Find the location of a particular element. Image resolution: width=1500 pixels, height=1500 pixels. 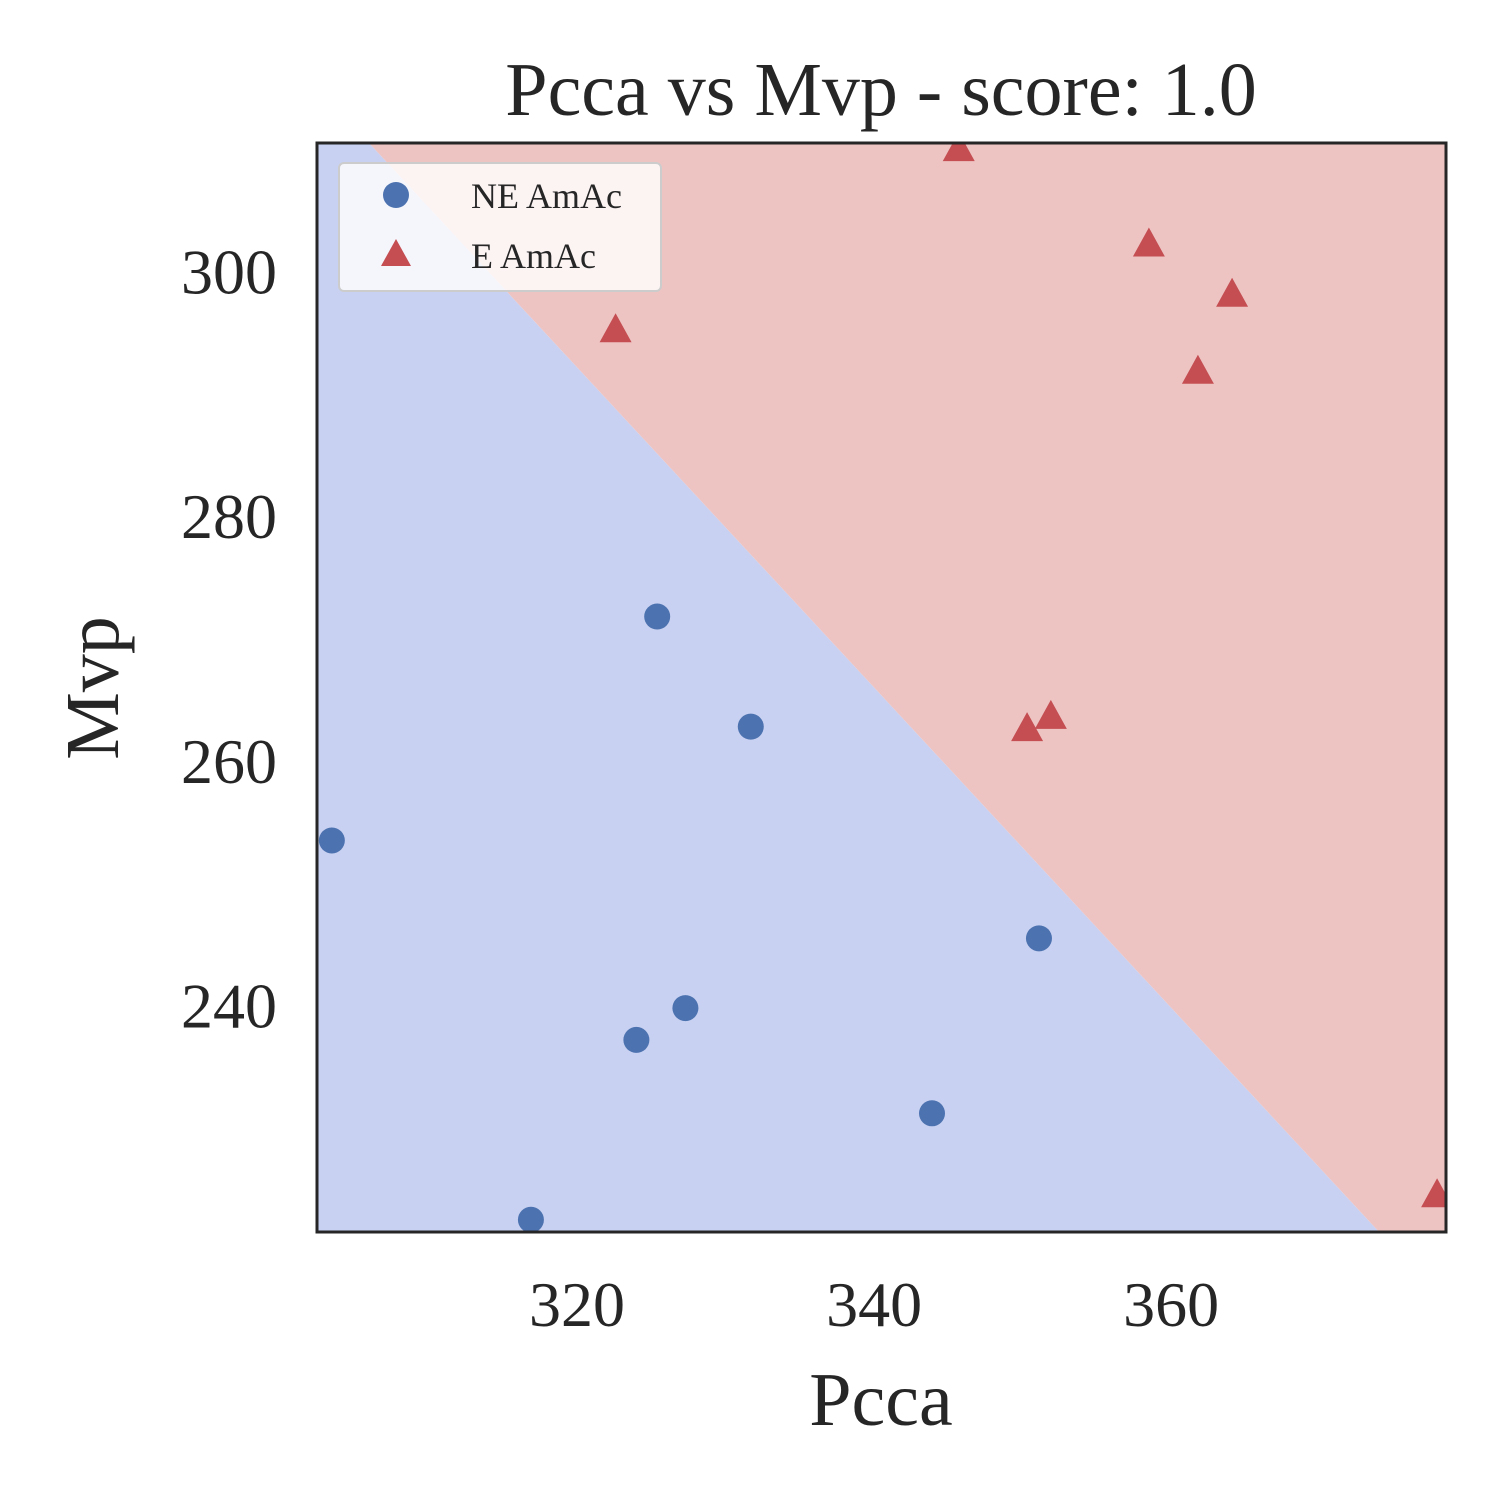

y-tick-label-240: 240 is located at coordinates (229, 1006).